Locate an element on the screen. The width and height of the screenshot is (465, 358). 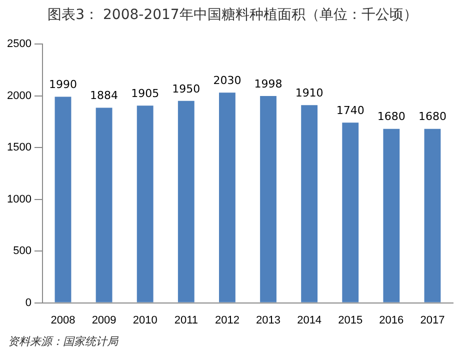
x-tick-label: 2008 is located at coordinates (63, 320).